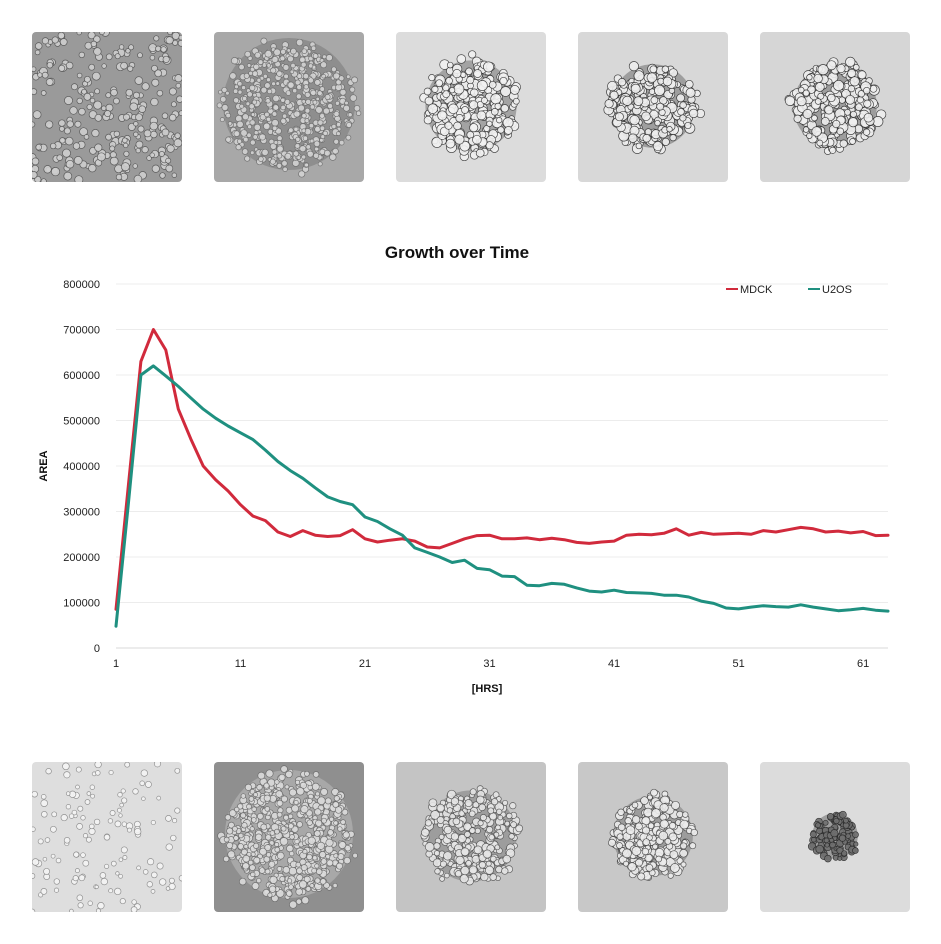 The height and width of the screenshot is (944, 941). I want to click on x-tick-label: 31, so click(489, 664).